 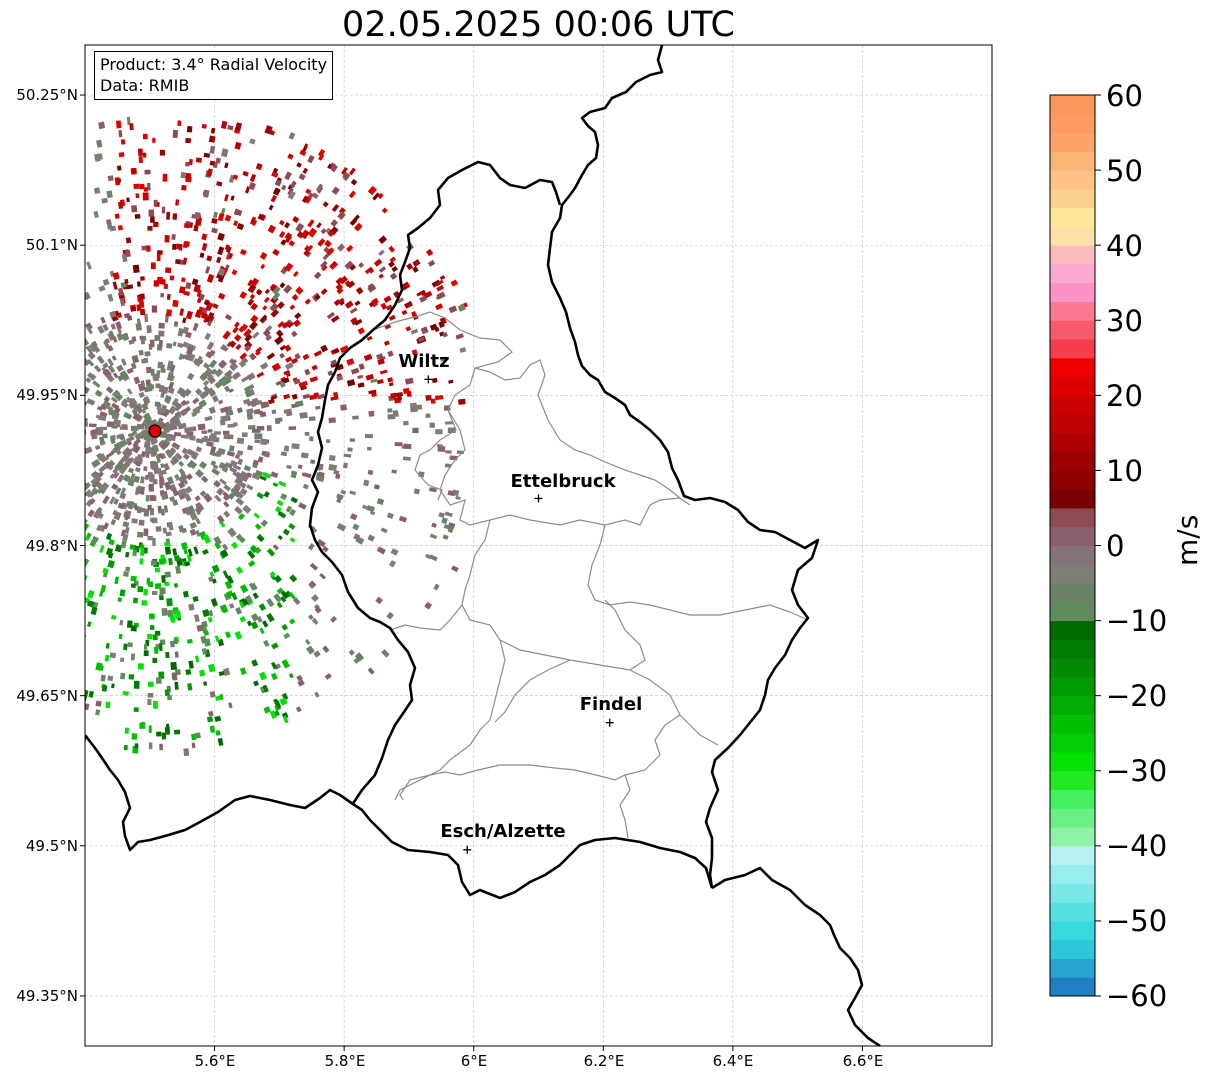 I want to click on lat-tick-label: 50.1°N, so click(x=51, y=245).